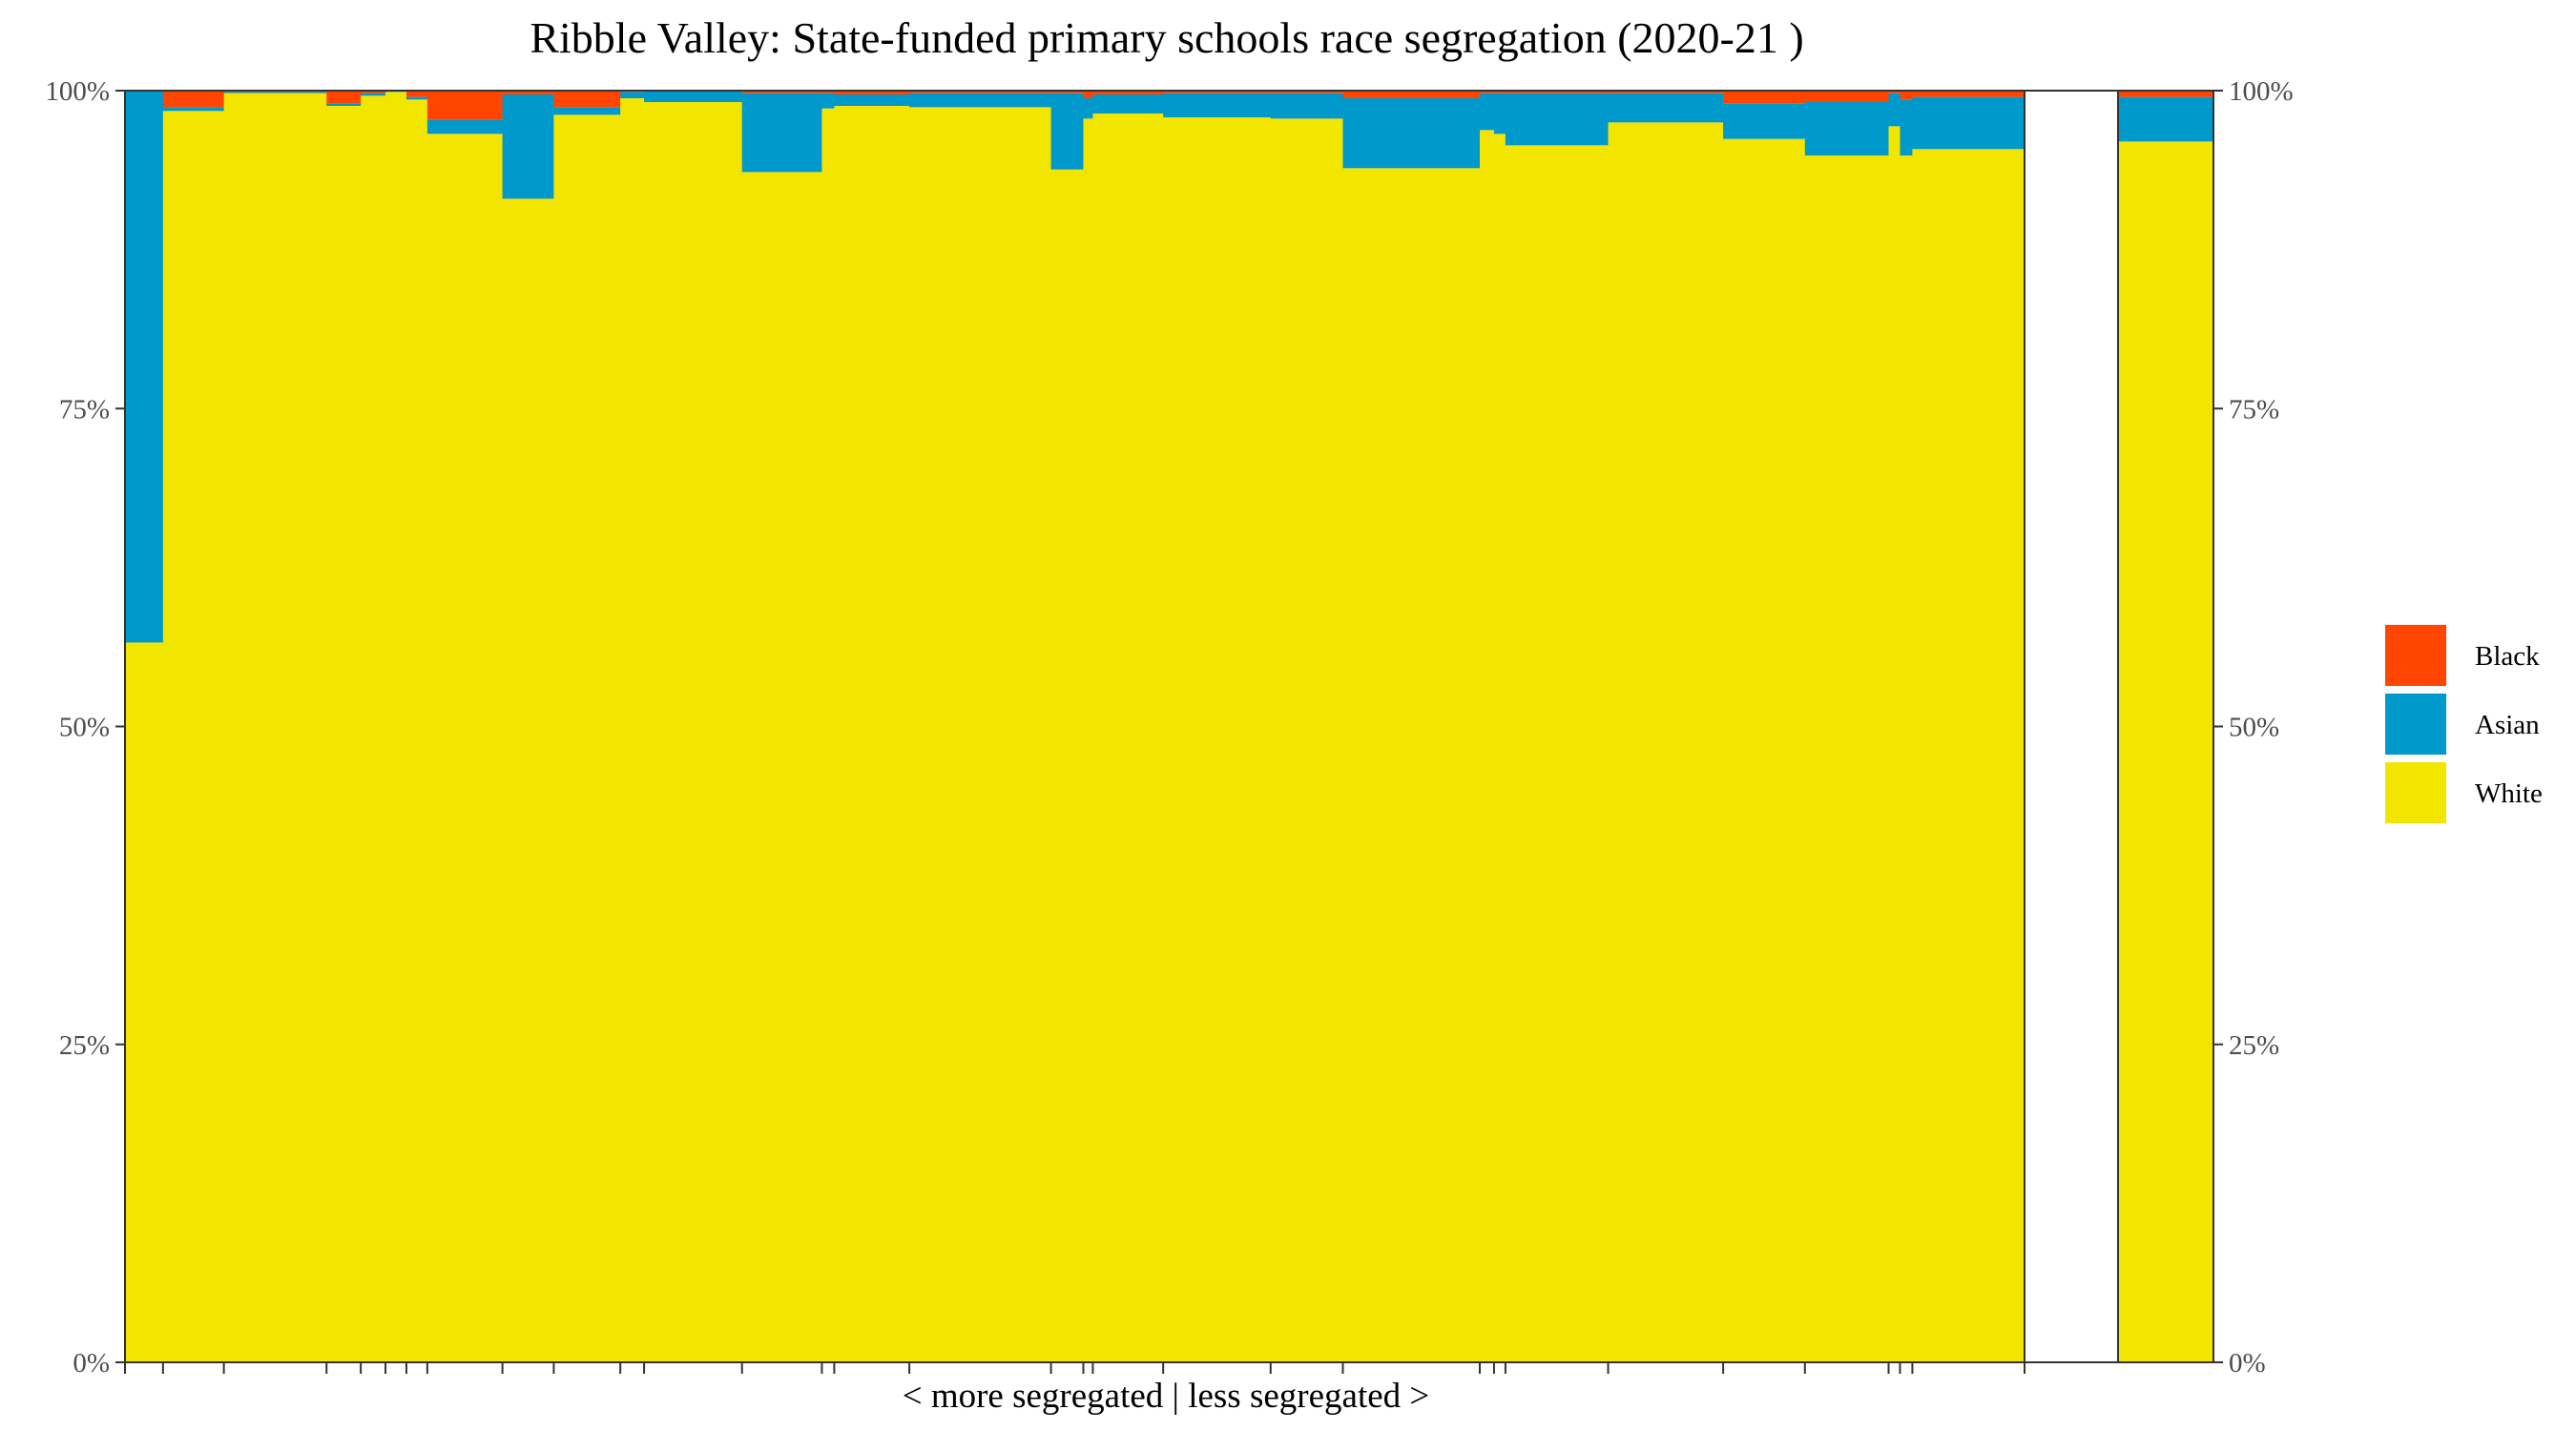 The image size is (2576, 1431). Describe the element at coordinates (2165, 94) in the screenshot. I see `total-bar-black` at that location.